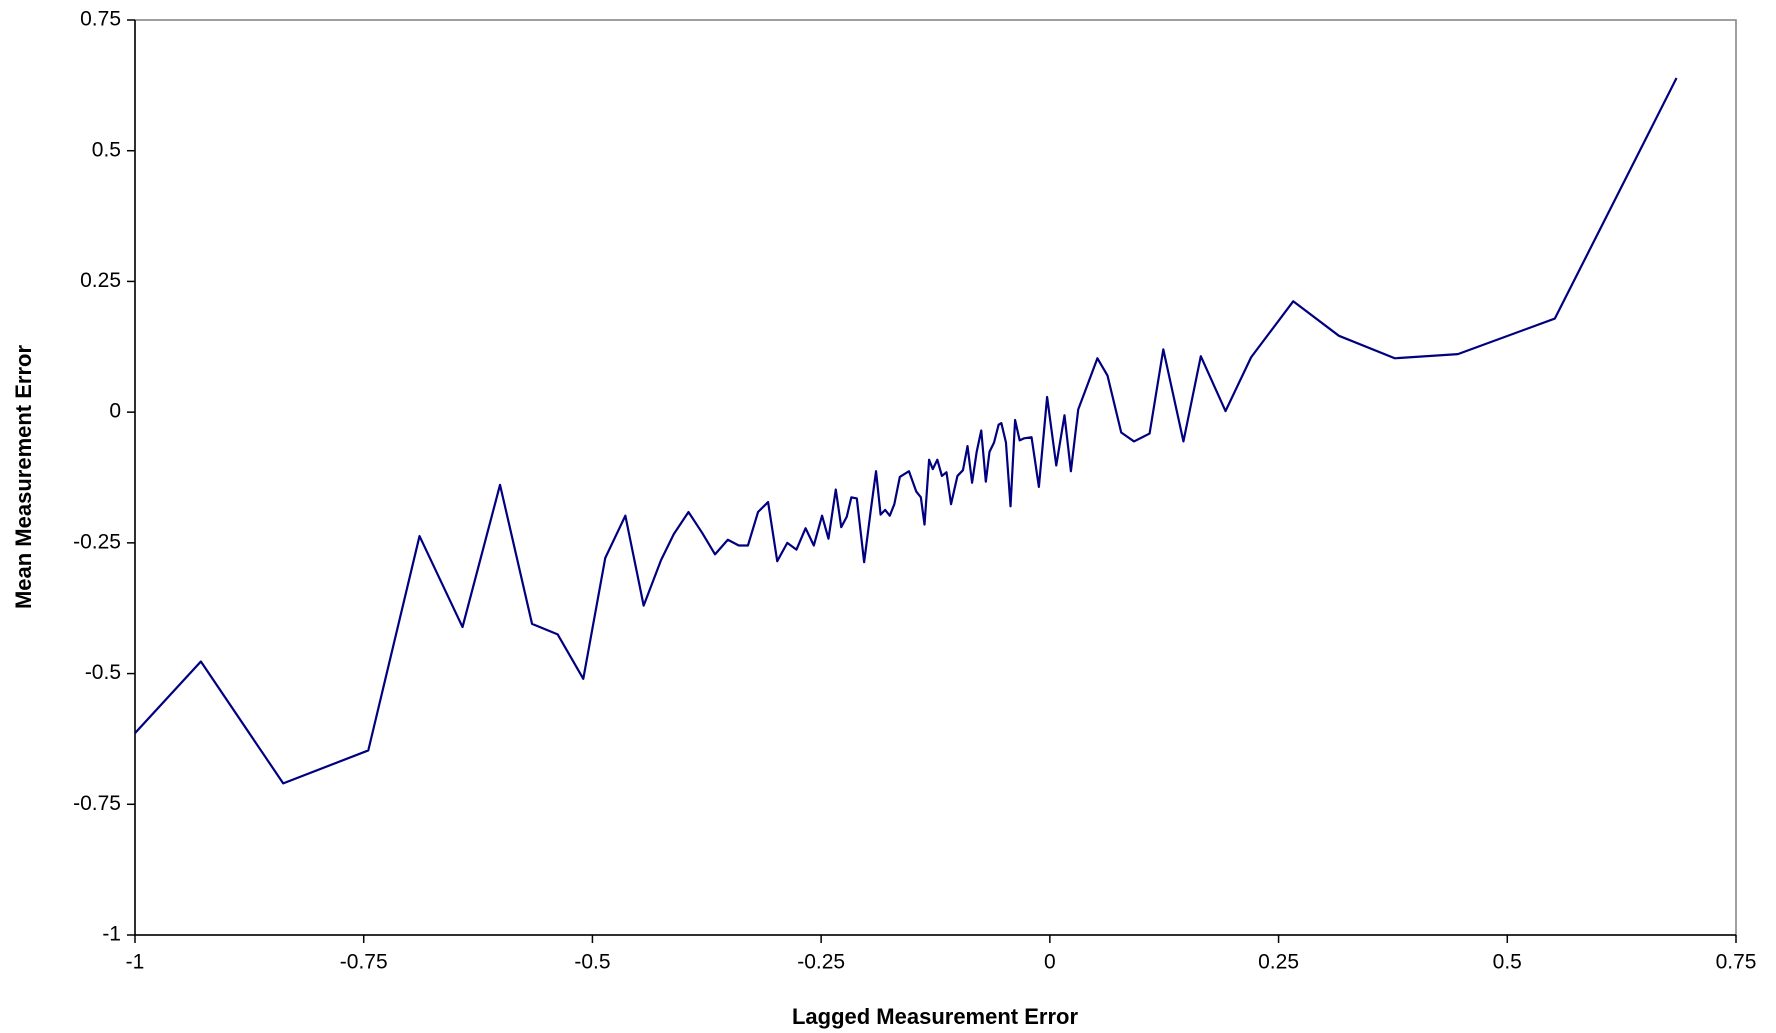  I want to click on x-tick-label: 0.5, so click(1507, 962).